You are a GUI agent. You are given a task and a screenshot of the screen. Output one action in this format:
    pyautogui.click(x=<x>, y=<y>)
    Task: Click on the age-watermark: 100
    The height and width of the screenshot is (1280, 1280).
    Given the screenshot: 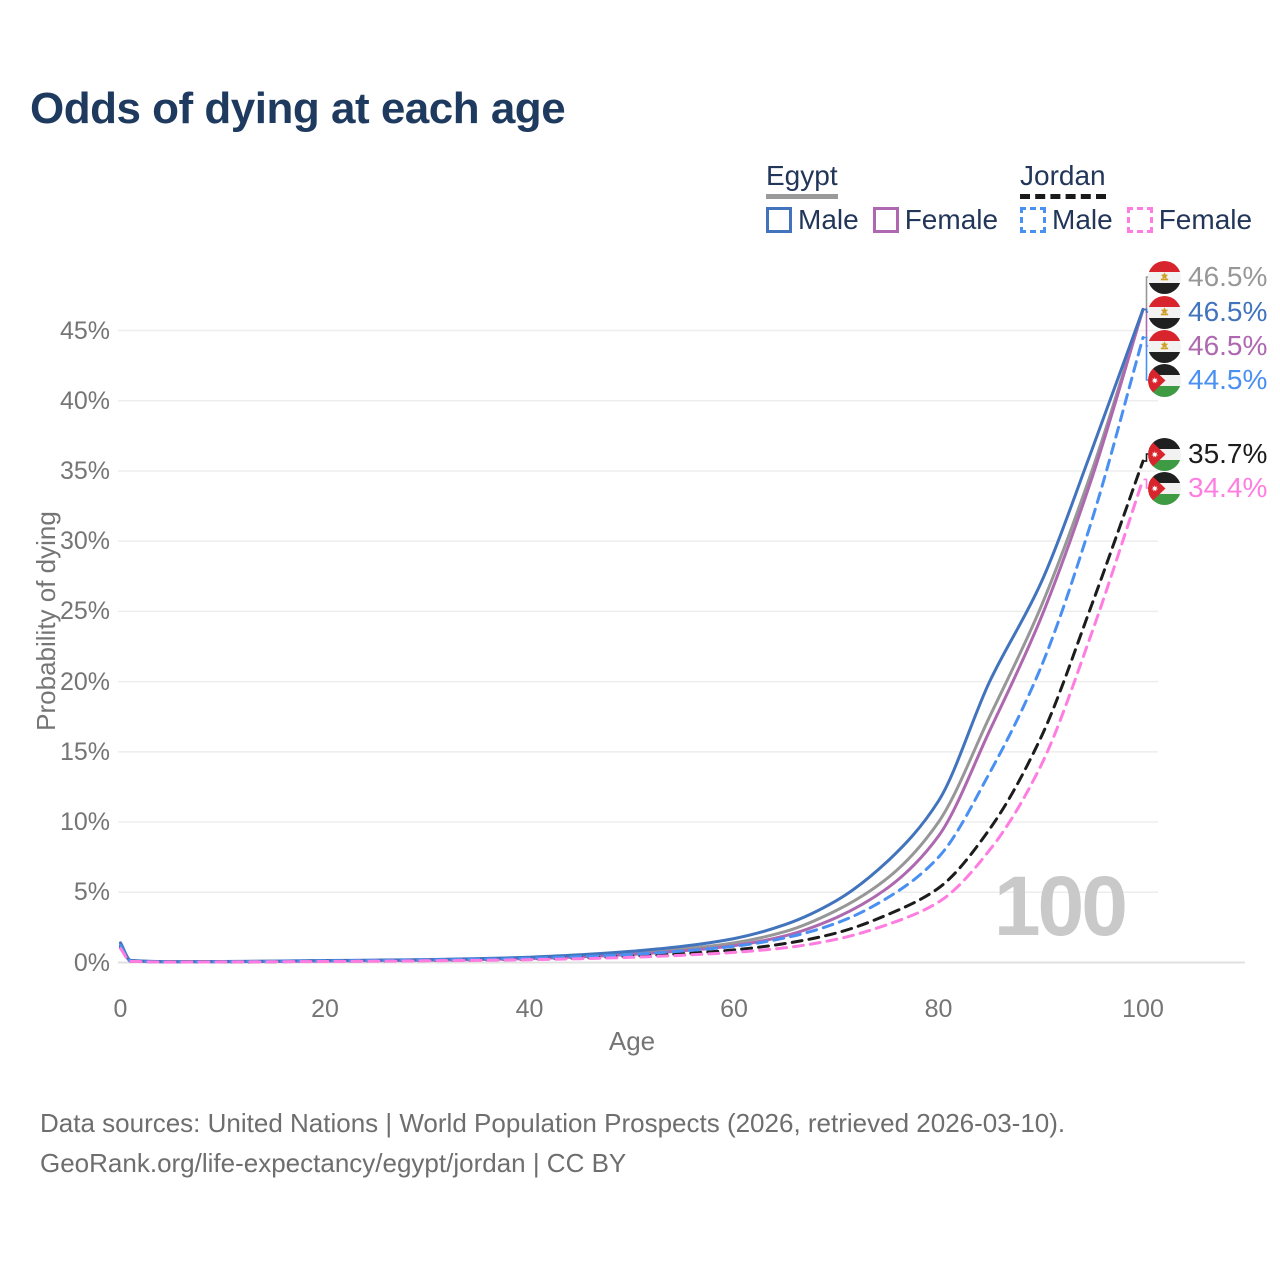 What is the action you would take?
    pyautogui.click(x=1060, y=906)
    